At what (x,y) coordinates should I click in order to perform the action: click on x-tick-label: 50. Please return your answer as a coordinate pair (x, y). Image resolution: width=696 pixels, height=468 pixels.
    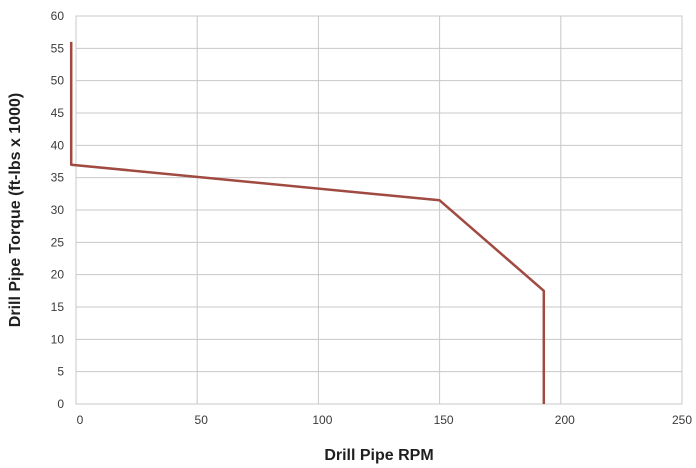
    Looking at the image, I should click on (202, 420).